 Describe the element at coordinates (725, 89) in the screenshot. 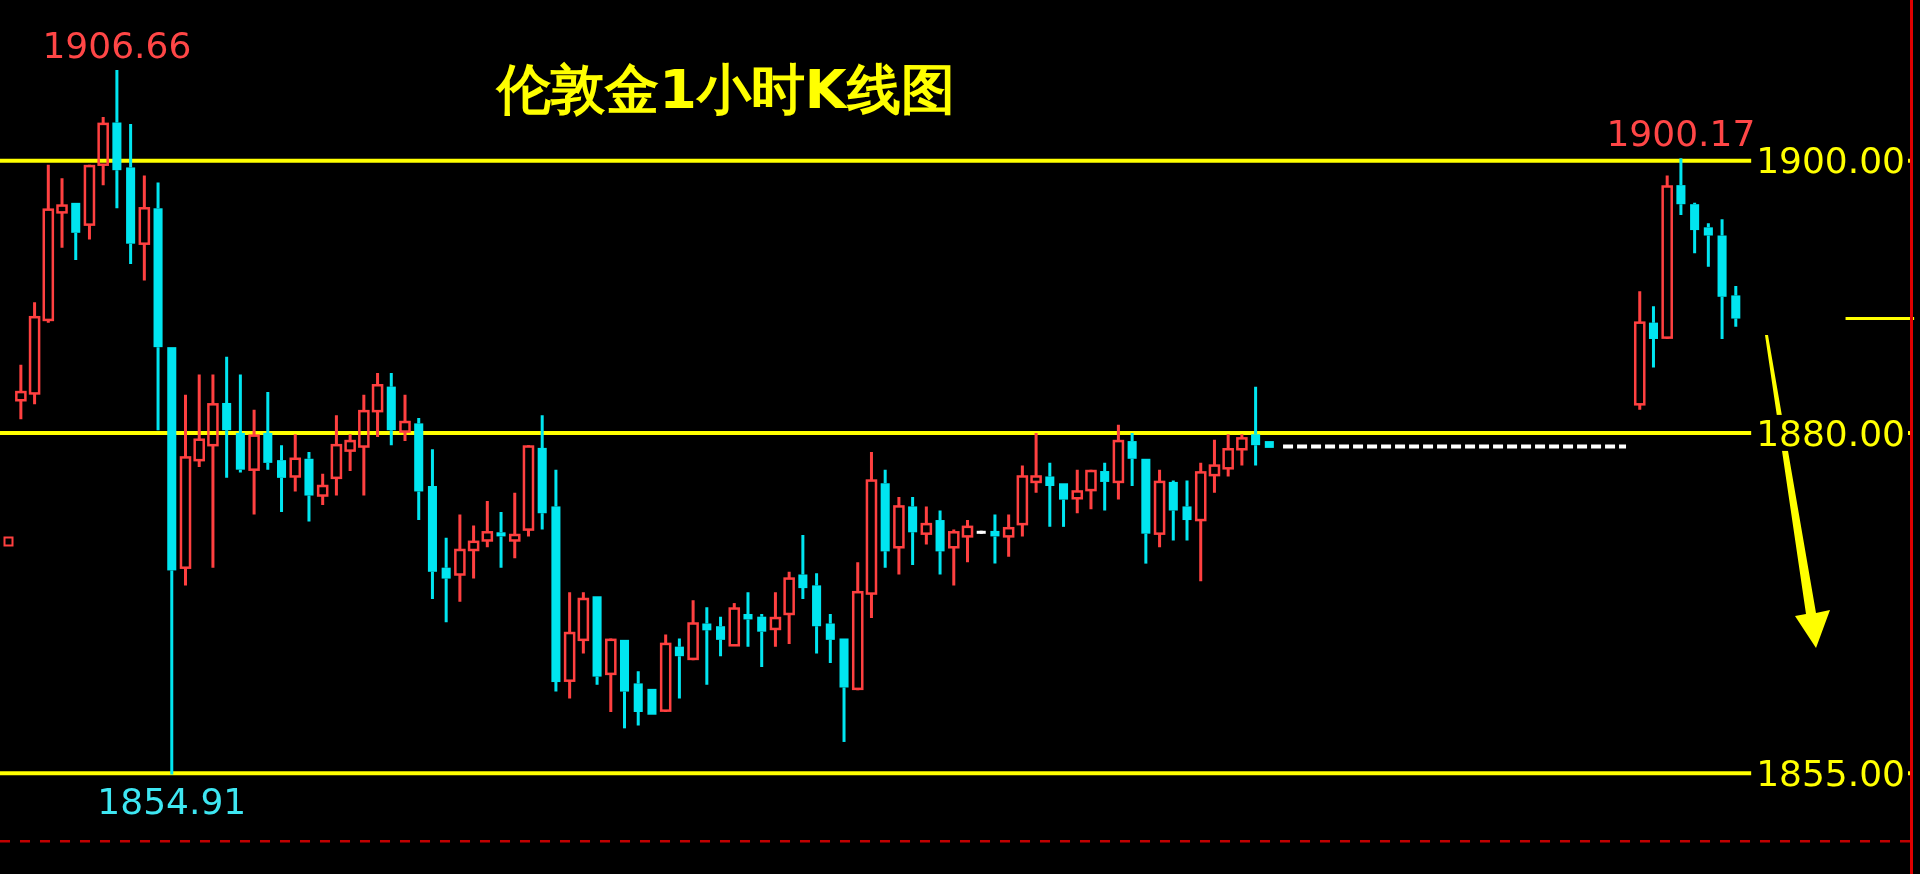

I see `text: 伦敦金1小时K线图` at that location.